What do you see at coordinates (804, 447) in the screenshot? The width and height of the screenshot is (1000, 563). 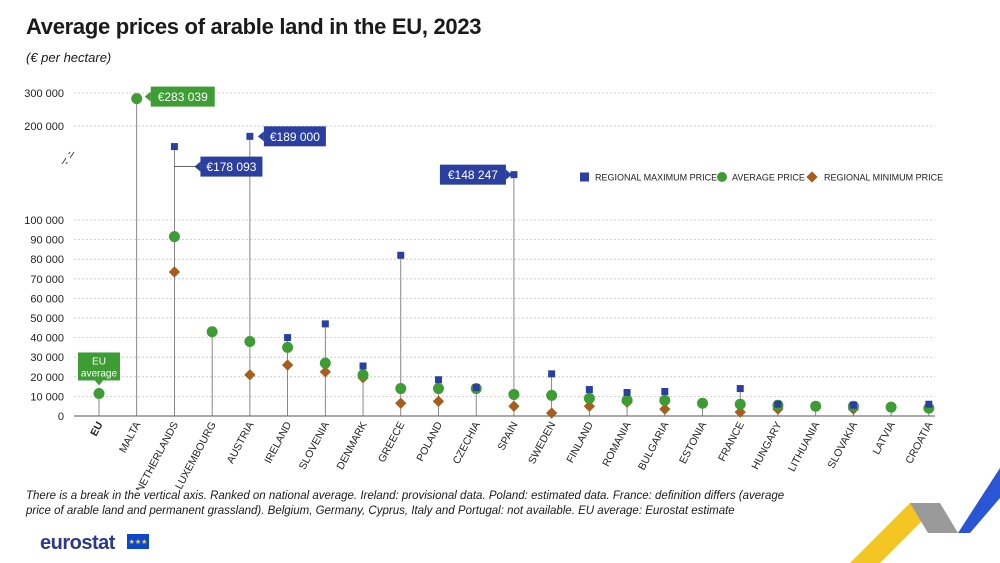 I see `x-tick-label: LITHUANIA` at bounding box center [804, 447].